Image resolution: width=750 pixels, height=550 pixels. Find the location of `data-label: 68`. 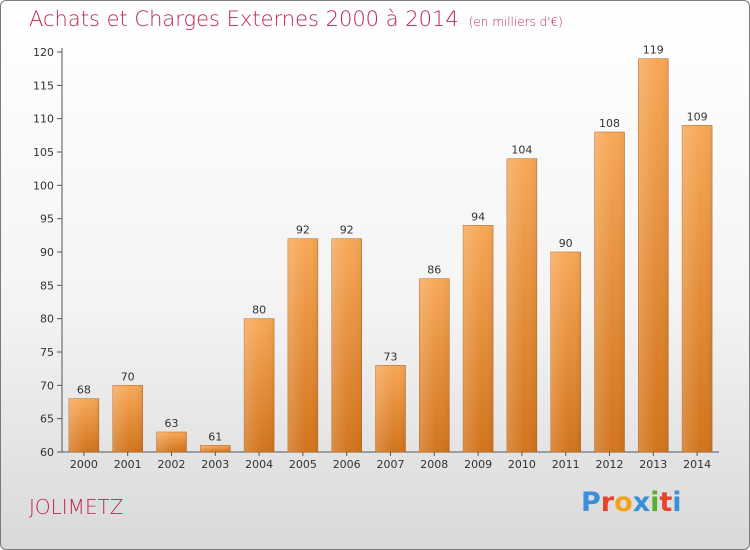

data-label: 68 is located at coordinates (84, 390).